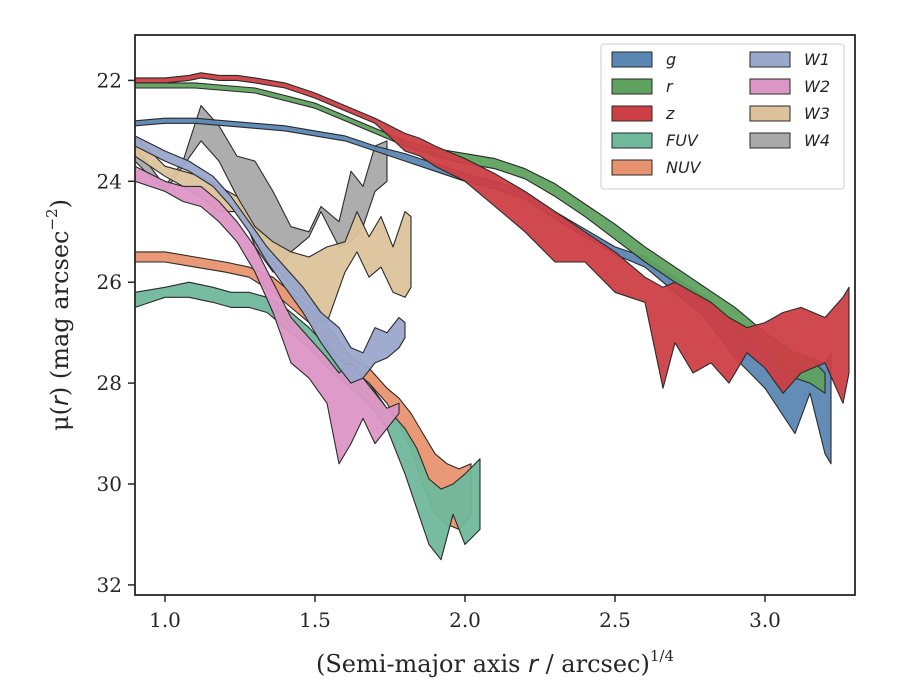 Image resolution: width=900 pixels, height=700 pixels. I want to click on y-axis-label: μ(r) (mag arcsec−2), so click(58, 315).